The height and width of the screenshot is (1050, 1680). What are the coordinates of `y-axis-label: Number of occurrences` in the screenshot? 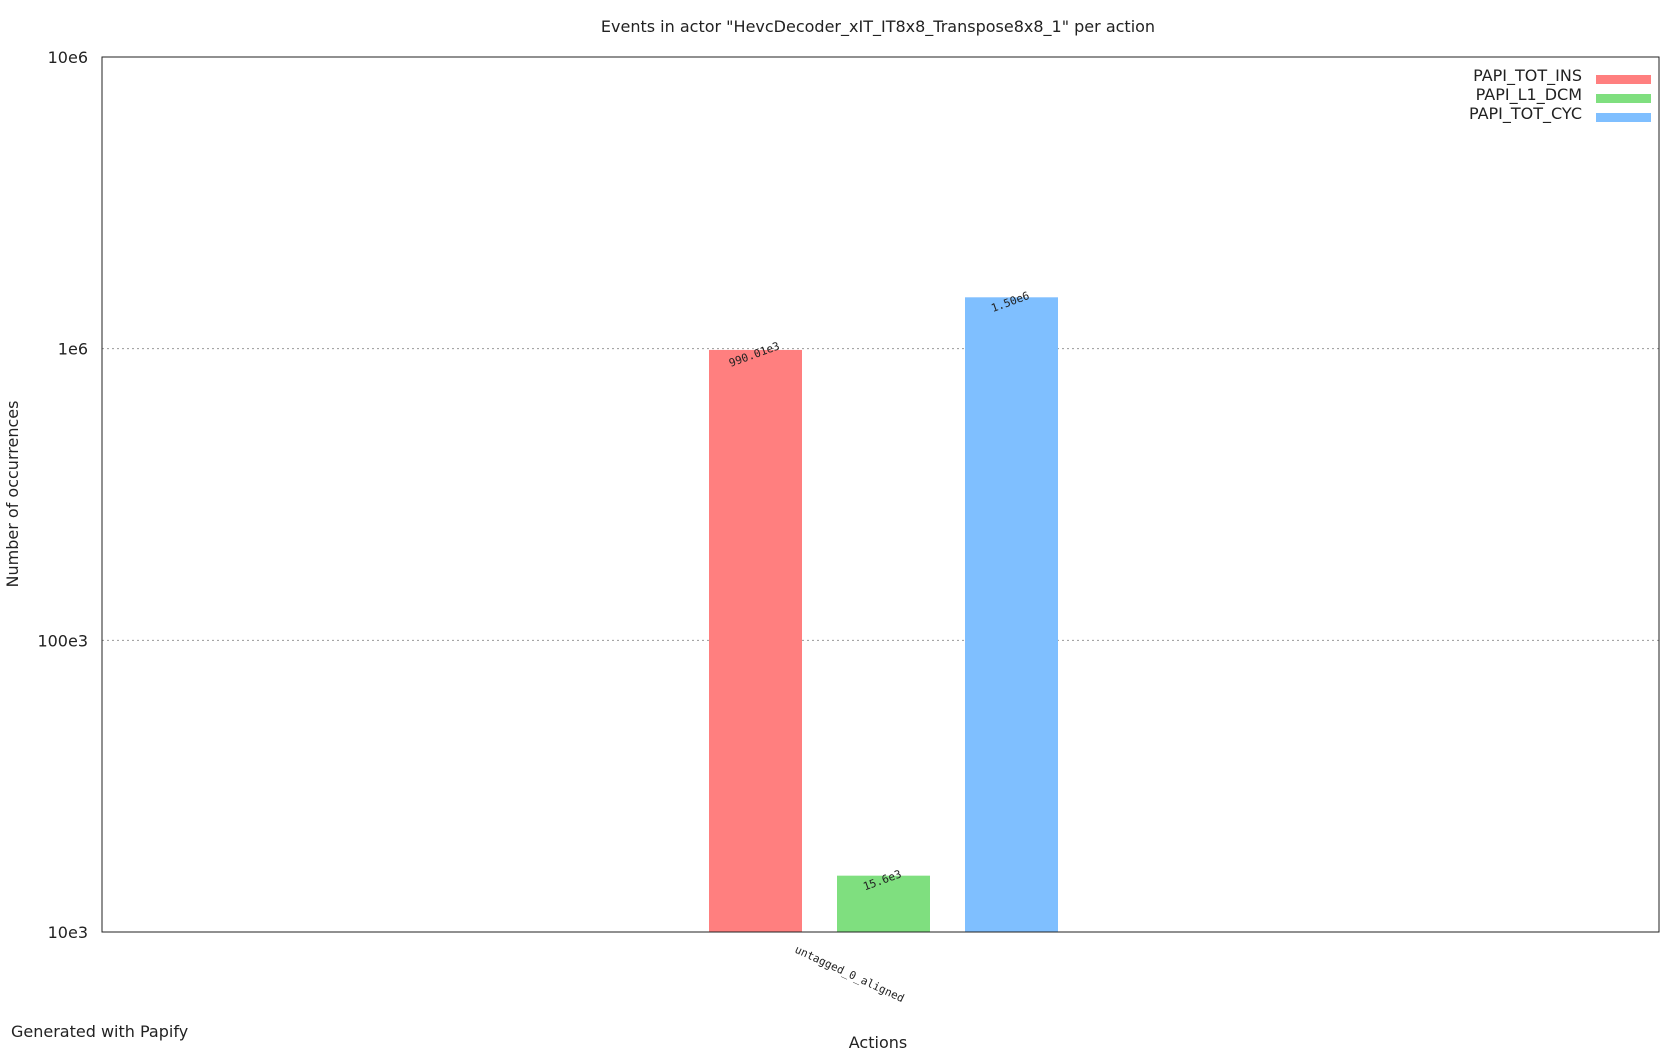 It's located at (12, 494).